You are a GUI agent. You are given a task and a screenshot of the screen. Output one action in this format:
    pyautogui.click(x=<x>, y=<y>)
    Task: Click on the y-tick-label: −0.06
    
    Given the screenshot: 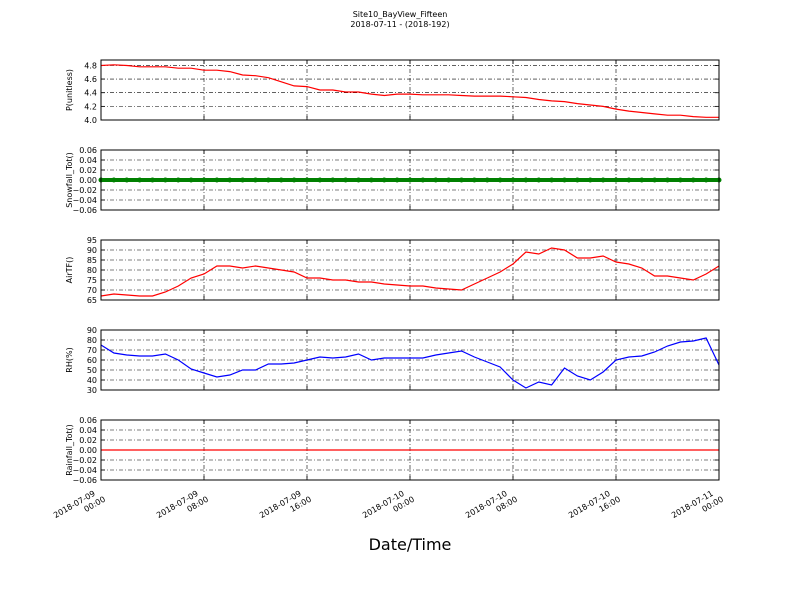 What is the action you would take?
    pyautogui.click(x=84, y=210)
    